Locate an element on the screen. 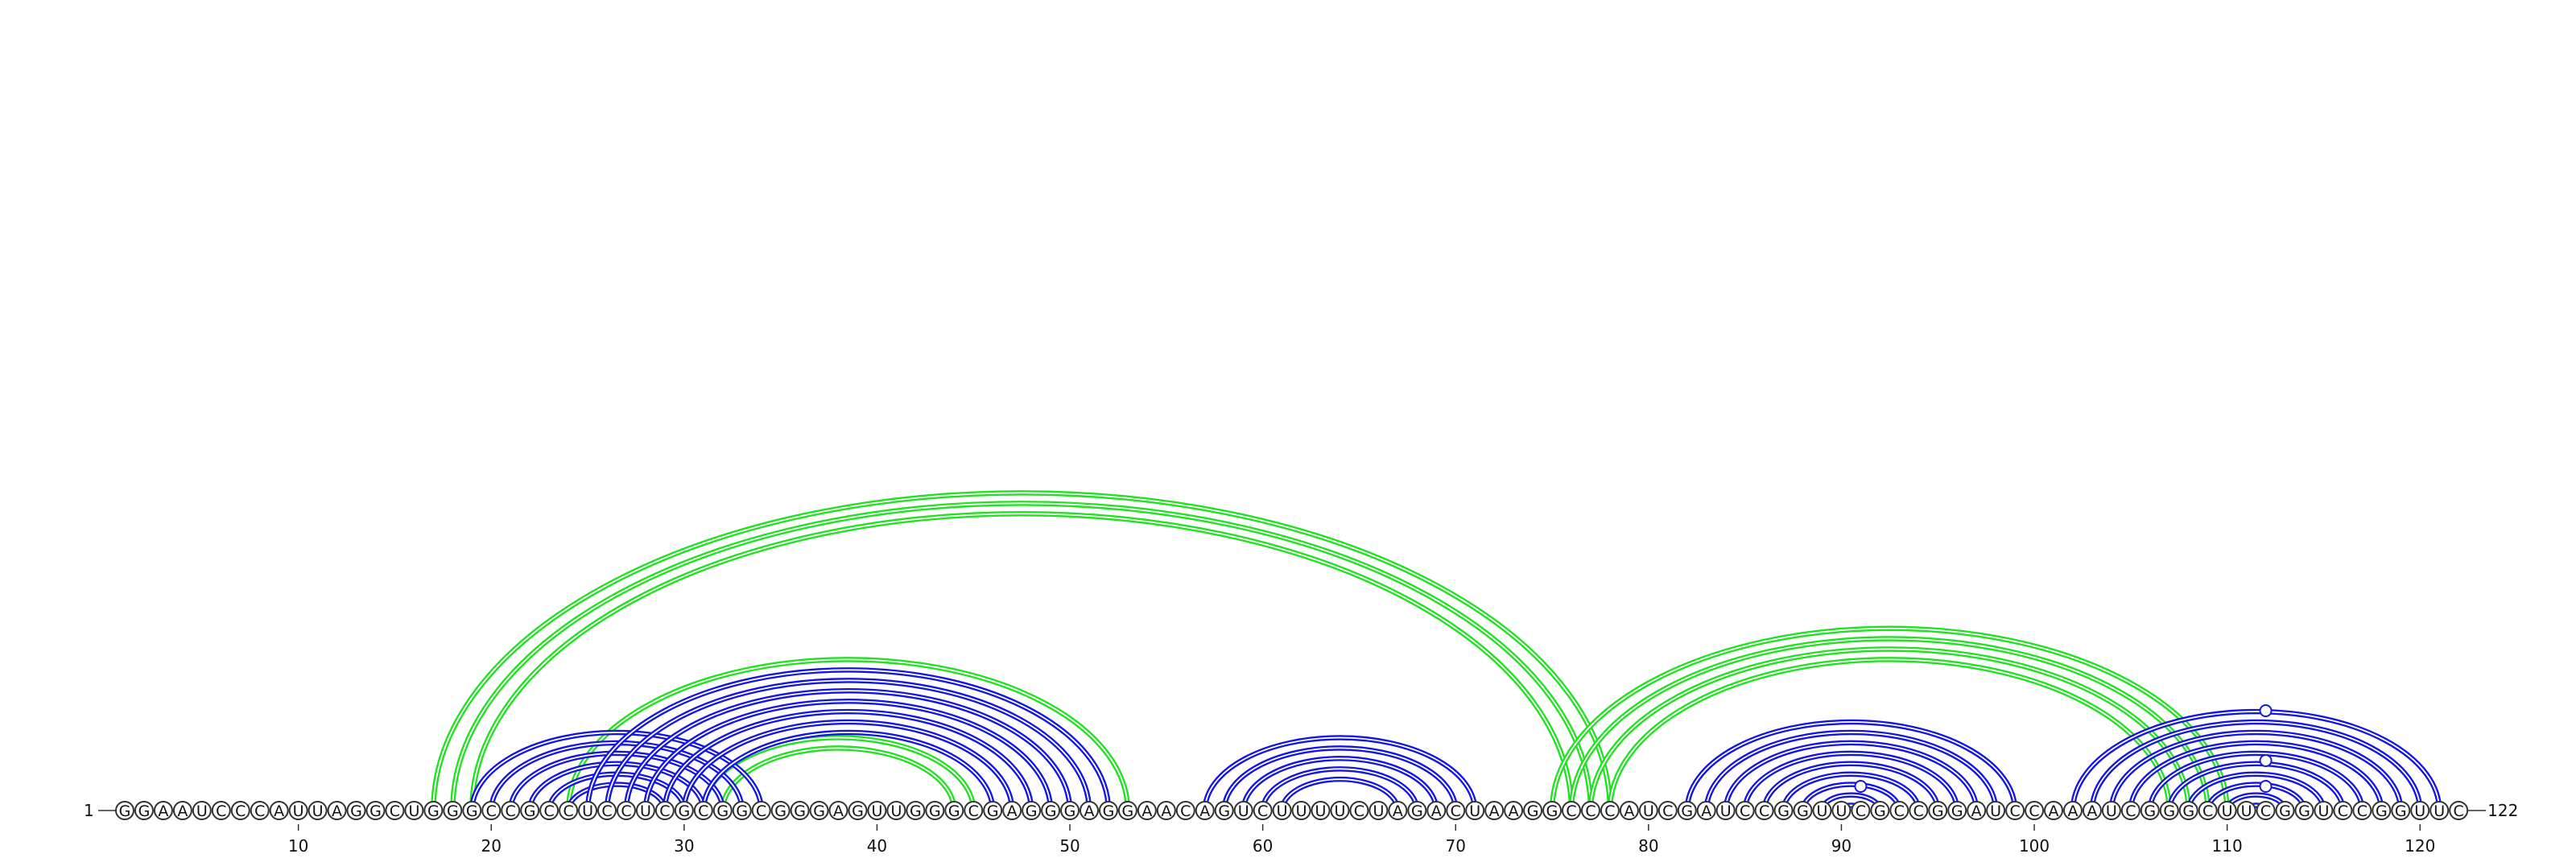 The width and height of the screenshot is (2576, 858). loop-marker is located at coordinates (2266, 710).